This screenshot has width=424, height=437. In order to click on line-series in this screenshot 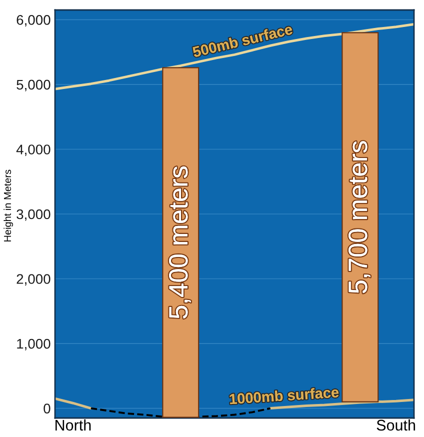, I will do `click(234, 56)`.